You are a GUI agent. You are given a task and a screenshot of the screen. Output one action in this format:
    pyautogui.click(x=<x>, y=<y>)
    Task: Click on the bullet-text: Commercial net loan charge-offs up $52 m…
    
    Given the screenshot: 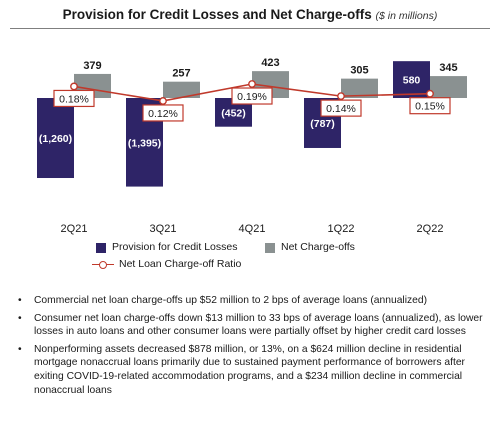 What is the action you would take?
    pyautogui.click(x=231, y=300)
    